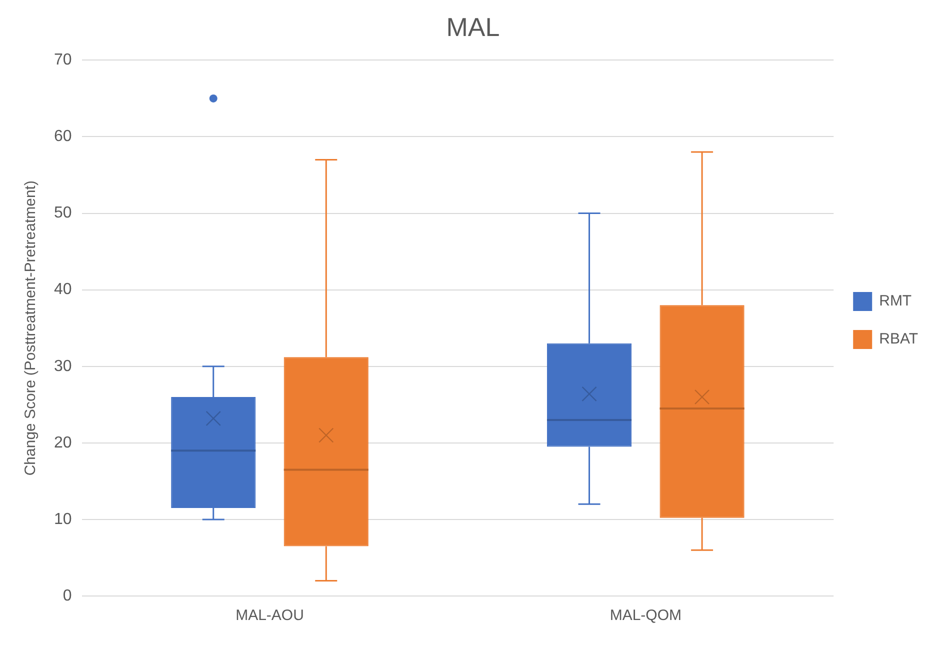 Image resolution: width=948 pixels, height=649 pixels. What do you see at coordinates (646, 615) in the screenshot?
I see `x-tick-label: MAL-QOM` at bounding box center [646, 615].